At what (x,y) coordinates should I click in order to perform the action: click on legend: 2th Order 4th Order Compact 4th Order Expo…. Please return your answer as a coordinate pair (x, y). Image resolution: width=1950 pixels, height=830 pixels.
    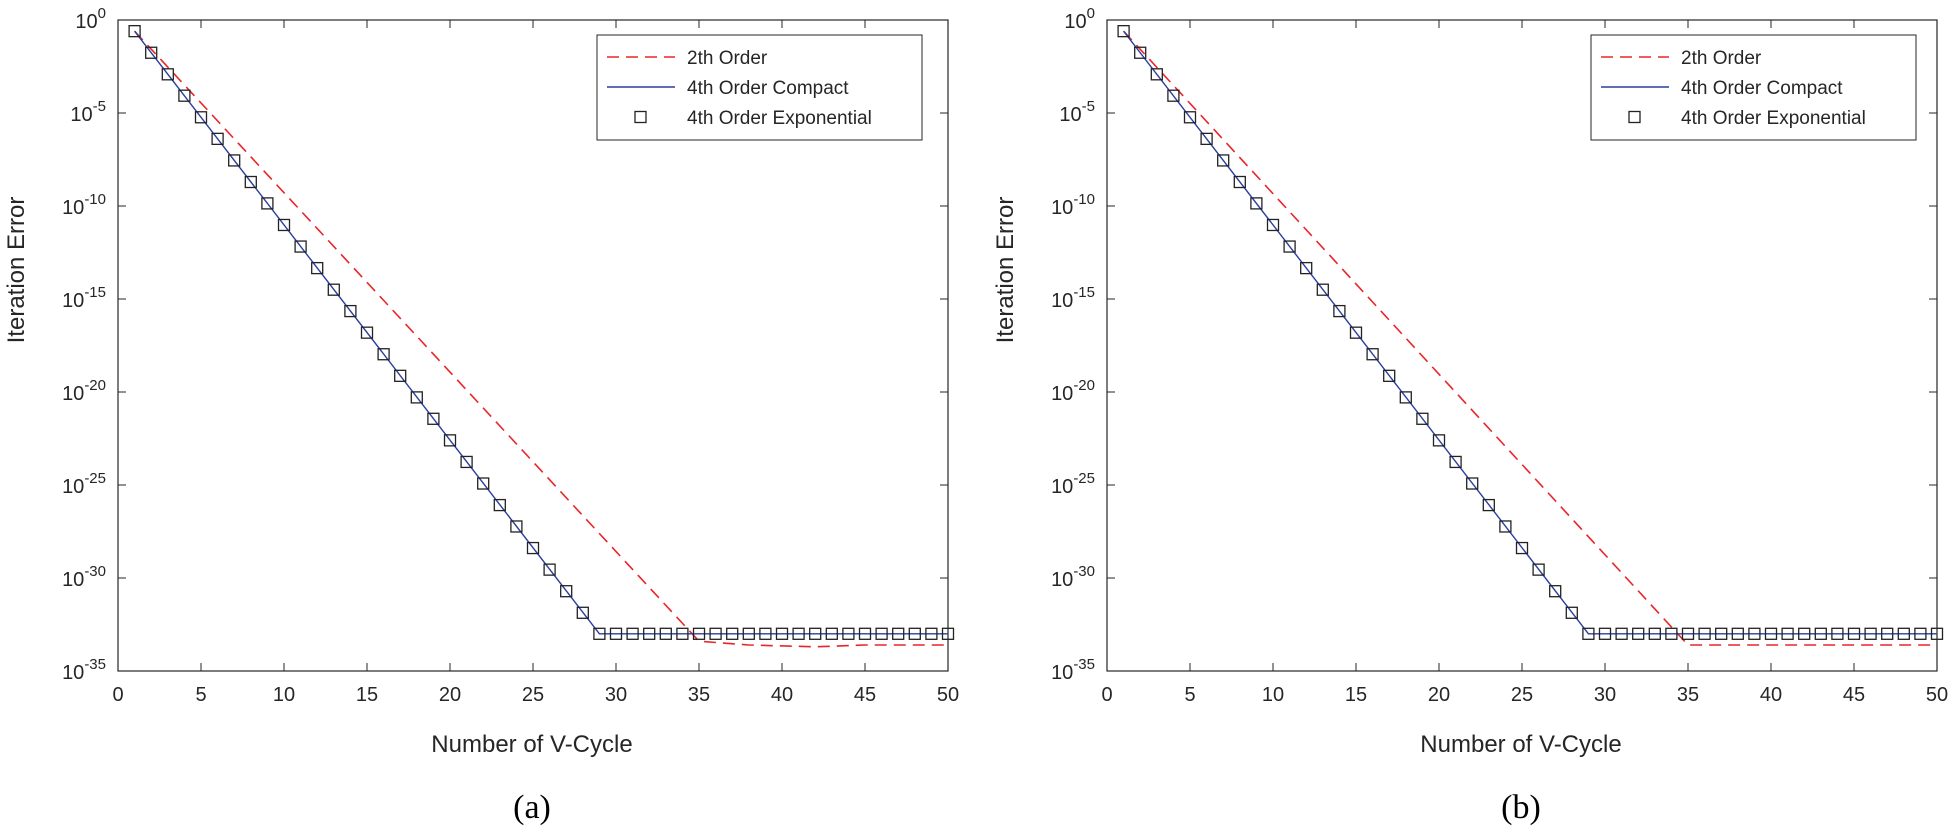
    Looking at the image, I should click on (1753, 87).